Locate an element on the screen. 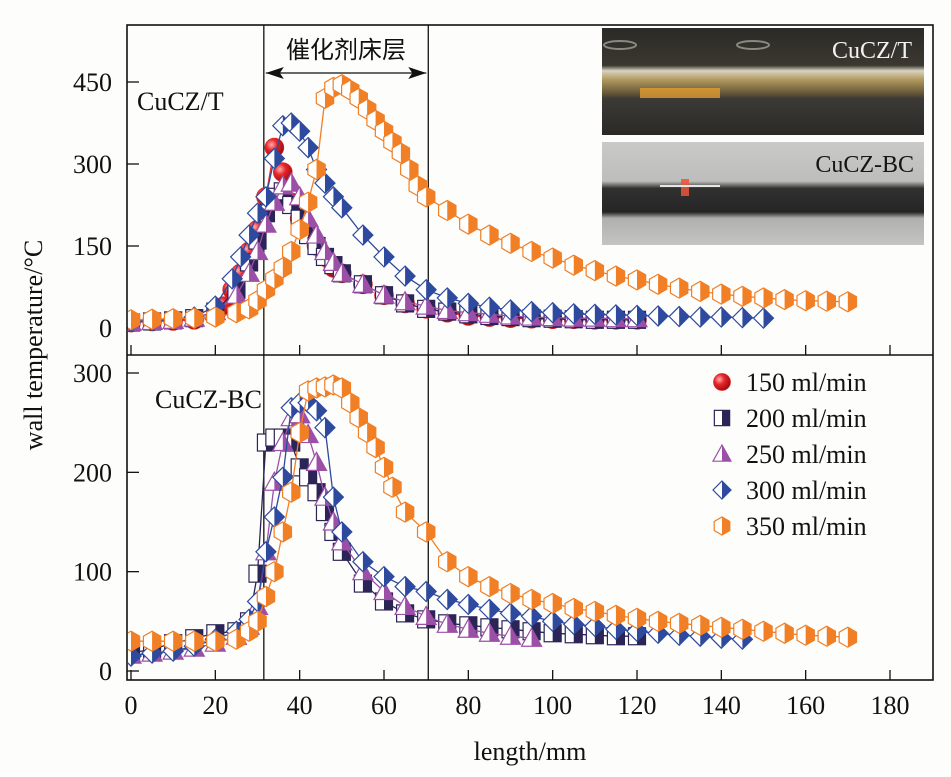 This screenshot has width=951, height=777. legend-label: 150 ml/min is located at coordinates (806, 382).